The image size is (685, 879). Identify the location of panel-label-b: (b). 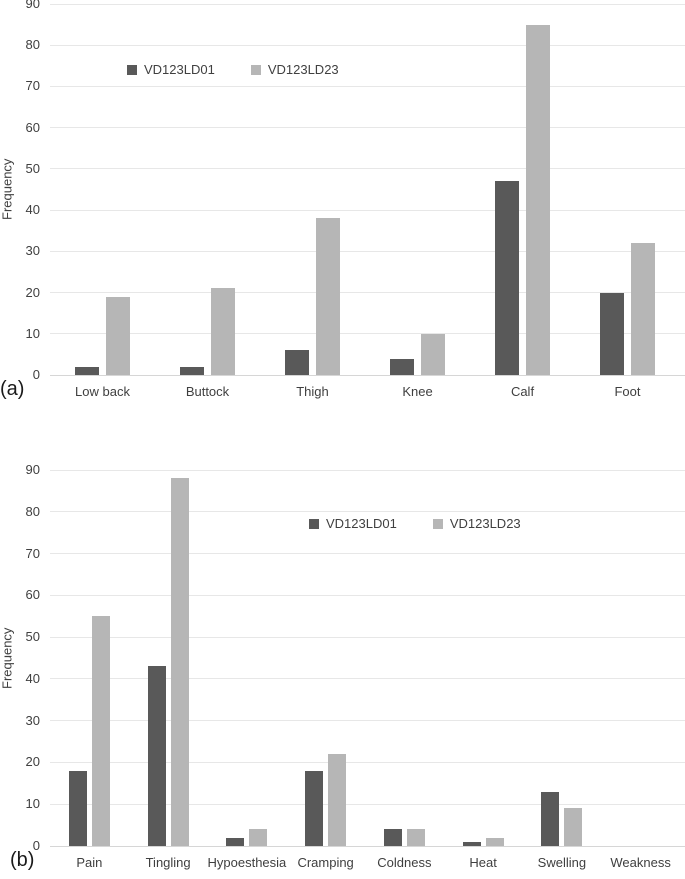
(22, 860).